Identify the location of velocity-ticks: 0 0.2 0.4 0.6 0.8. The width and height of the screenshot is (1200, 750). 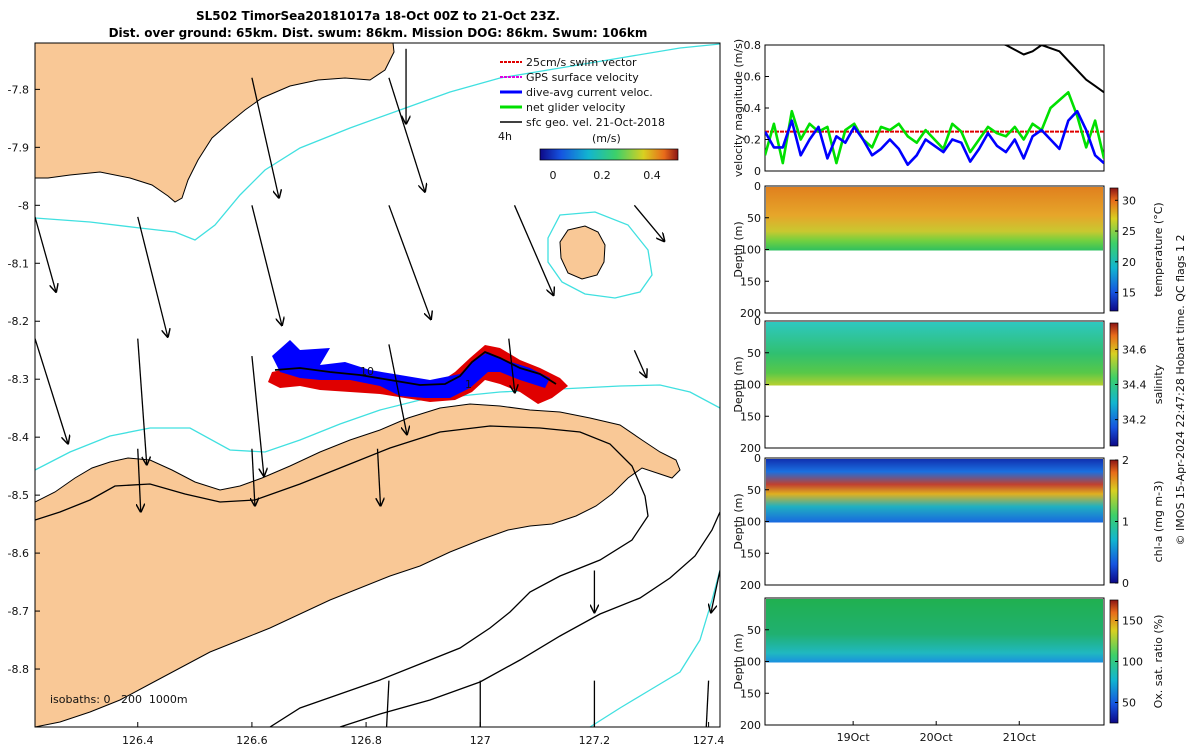
(756, 108).